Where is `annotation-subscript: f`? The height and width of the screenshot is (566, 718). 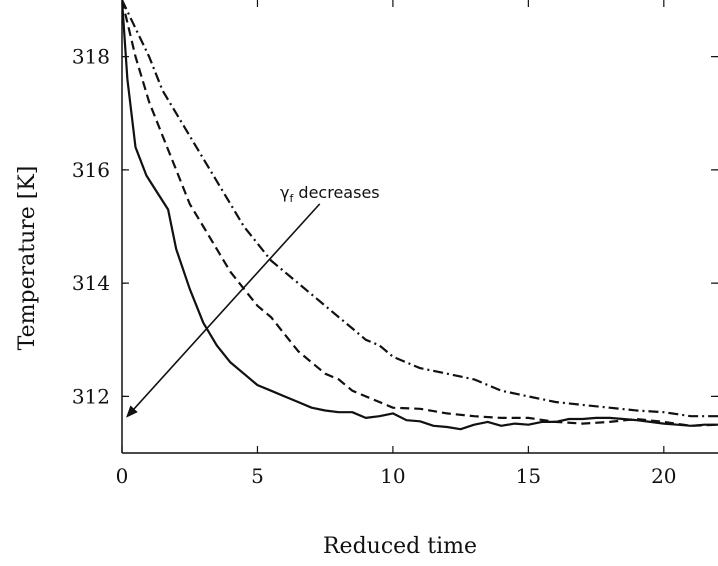 annotation-subscript: f is located at coordinates (291, 198).